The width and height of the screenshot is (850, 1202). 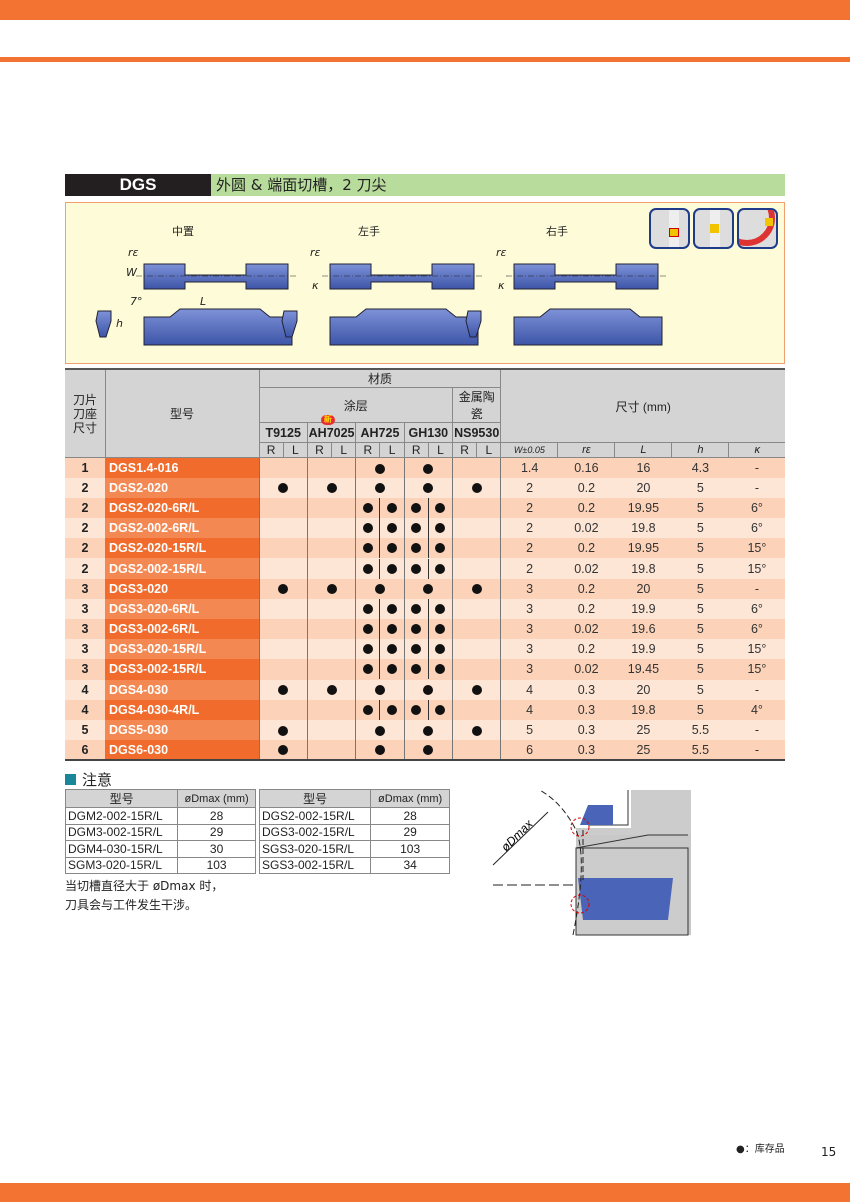 I want to click on model-cell: DGS2-020-6R/L, so click(x=182, y=508).